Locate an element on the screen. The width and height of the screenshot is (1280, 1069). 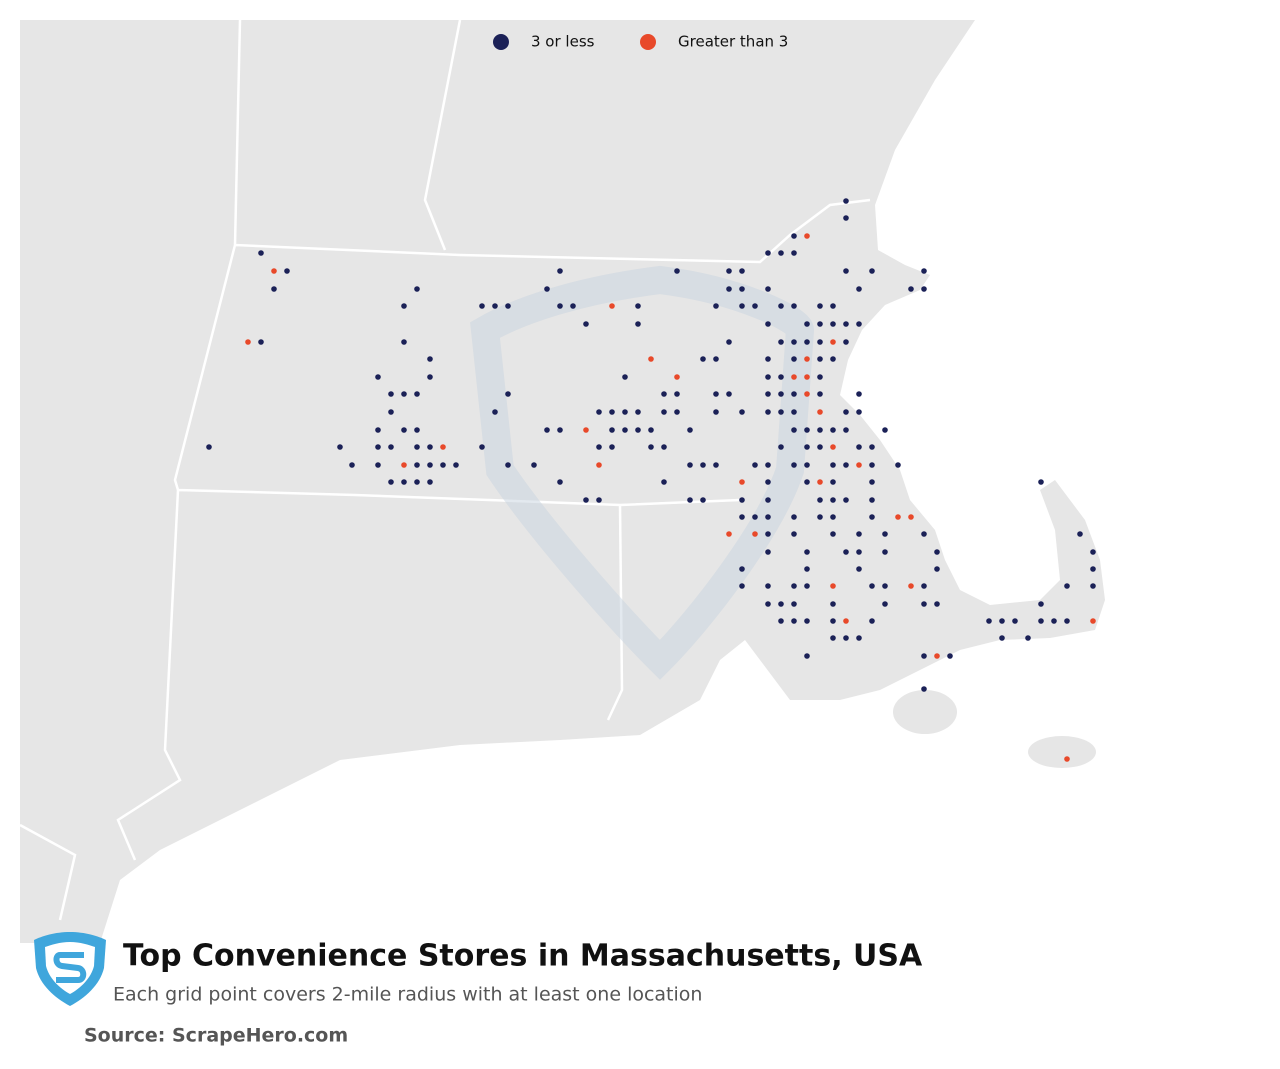
source: Source: ScrapeHero.com is located at coordinates (216, 1036).